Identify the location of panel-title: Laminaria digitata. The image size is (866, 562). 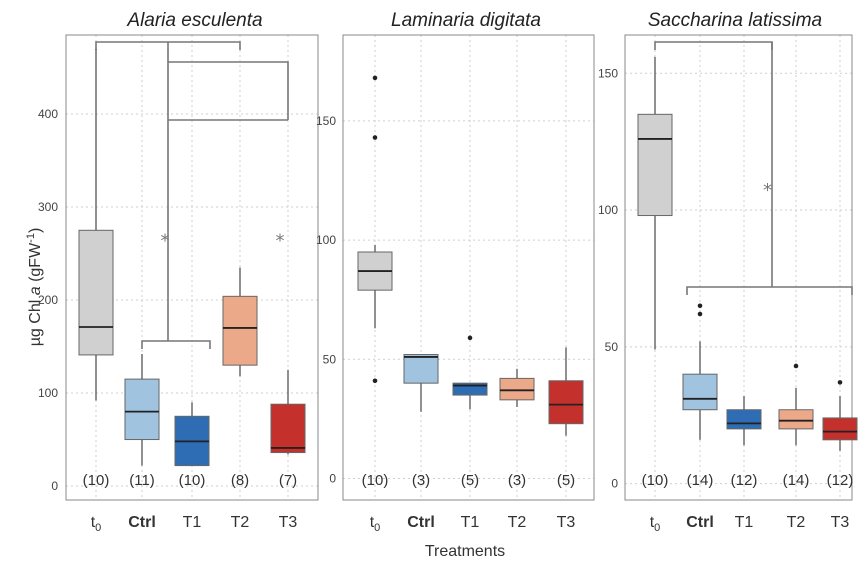
(466, 20).